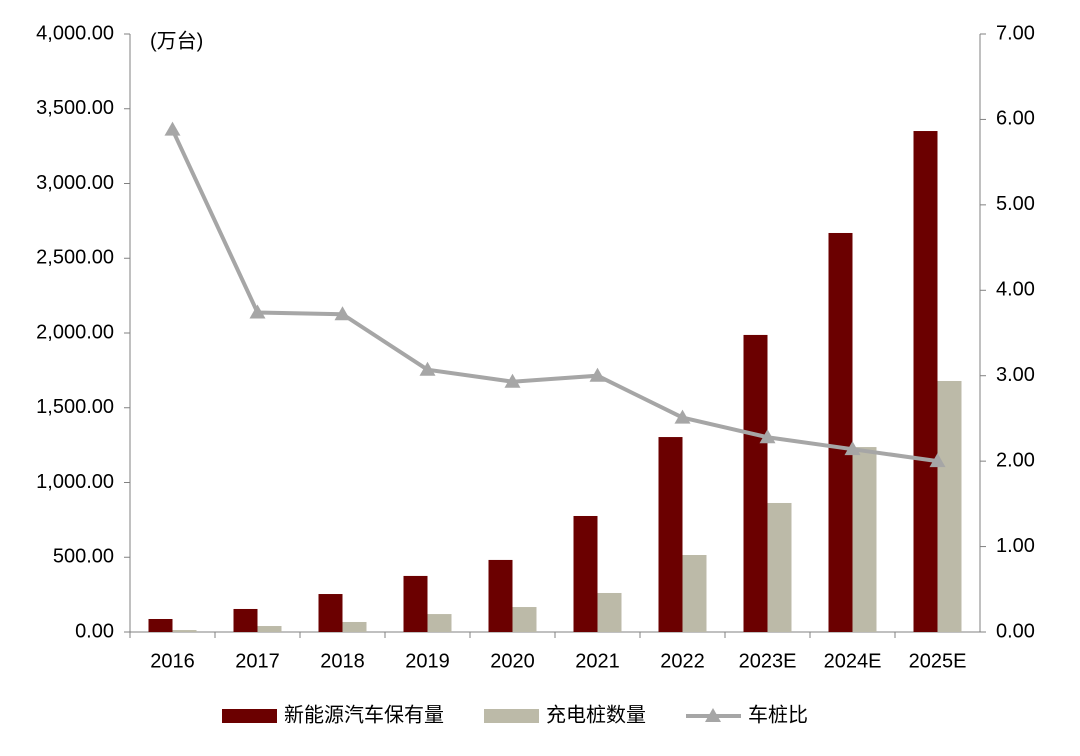 The height and width of the screenshot is (756, 1080). I want to click on x-tick-label: 2022, so click(682, 661).